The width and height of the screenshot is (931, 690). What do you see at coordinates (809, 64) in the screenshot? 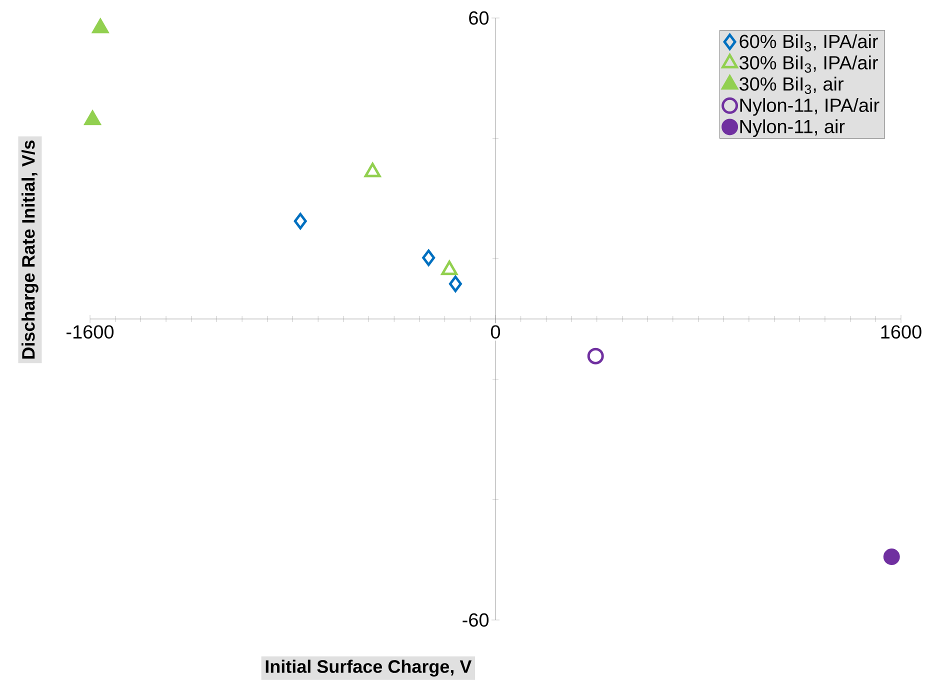
I see `legend-label: 30% BiI$_{3}$, IPA/air` at bounding box center [809, 64].